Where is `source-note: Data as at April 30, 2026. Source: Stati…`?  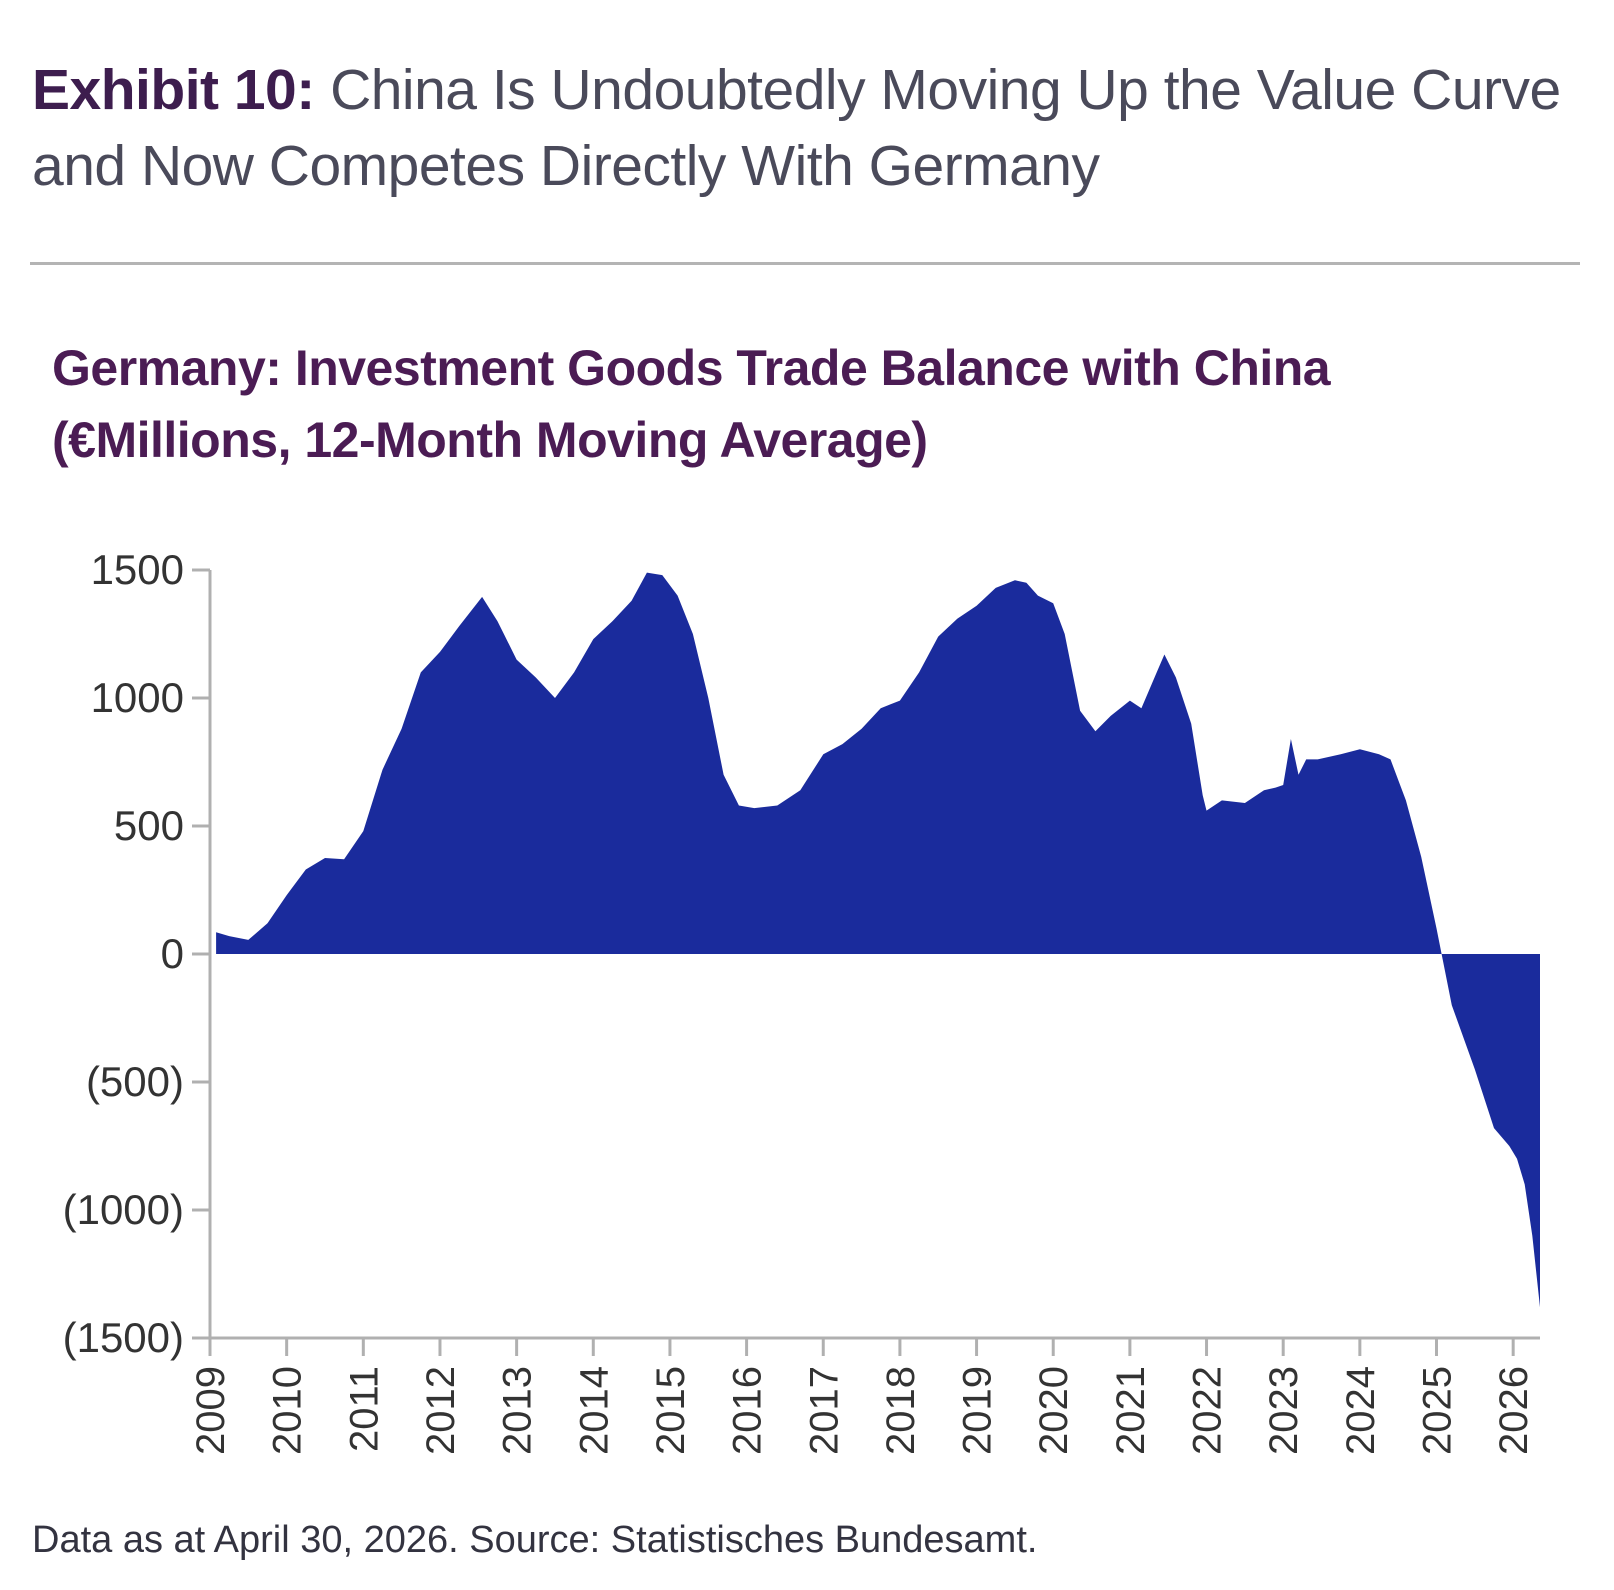
source-note: Data as at April 30, 2026. Source: Stati… is located at coordinates (535, 1540).